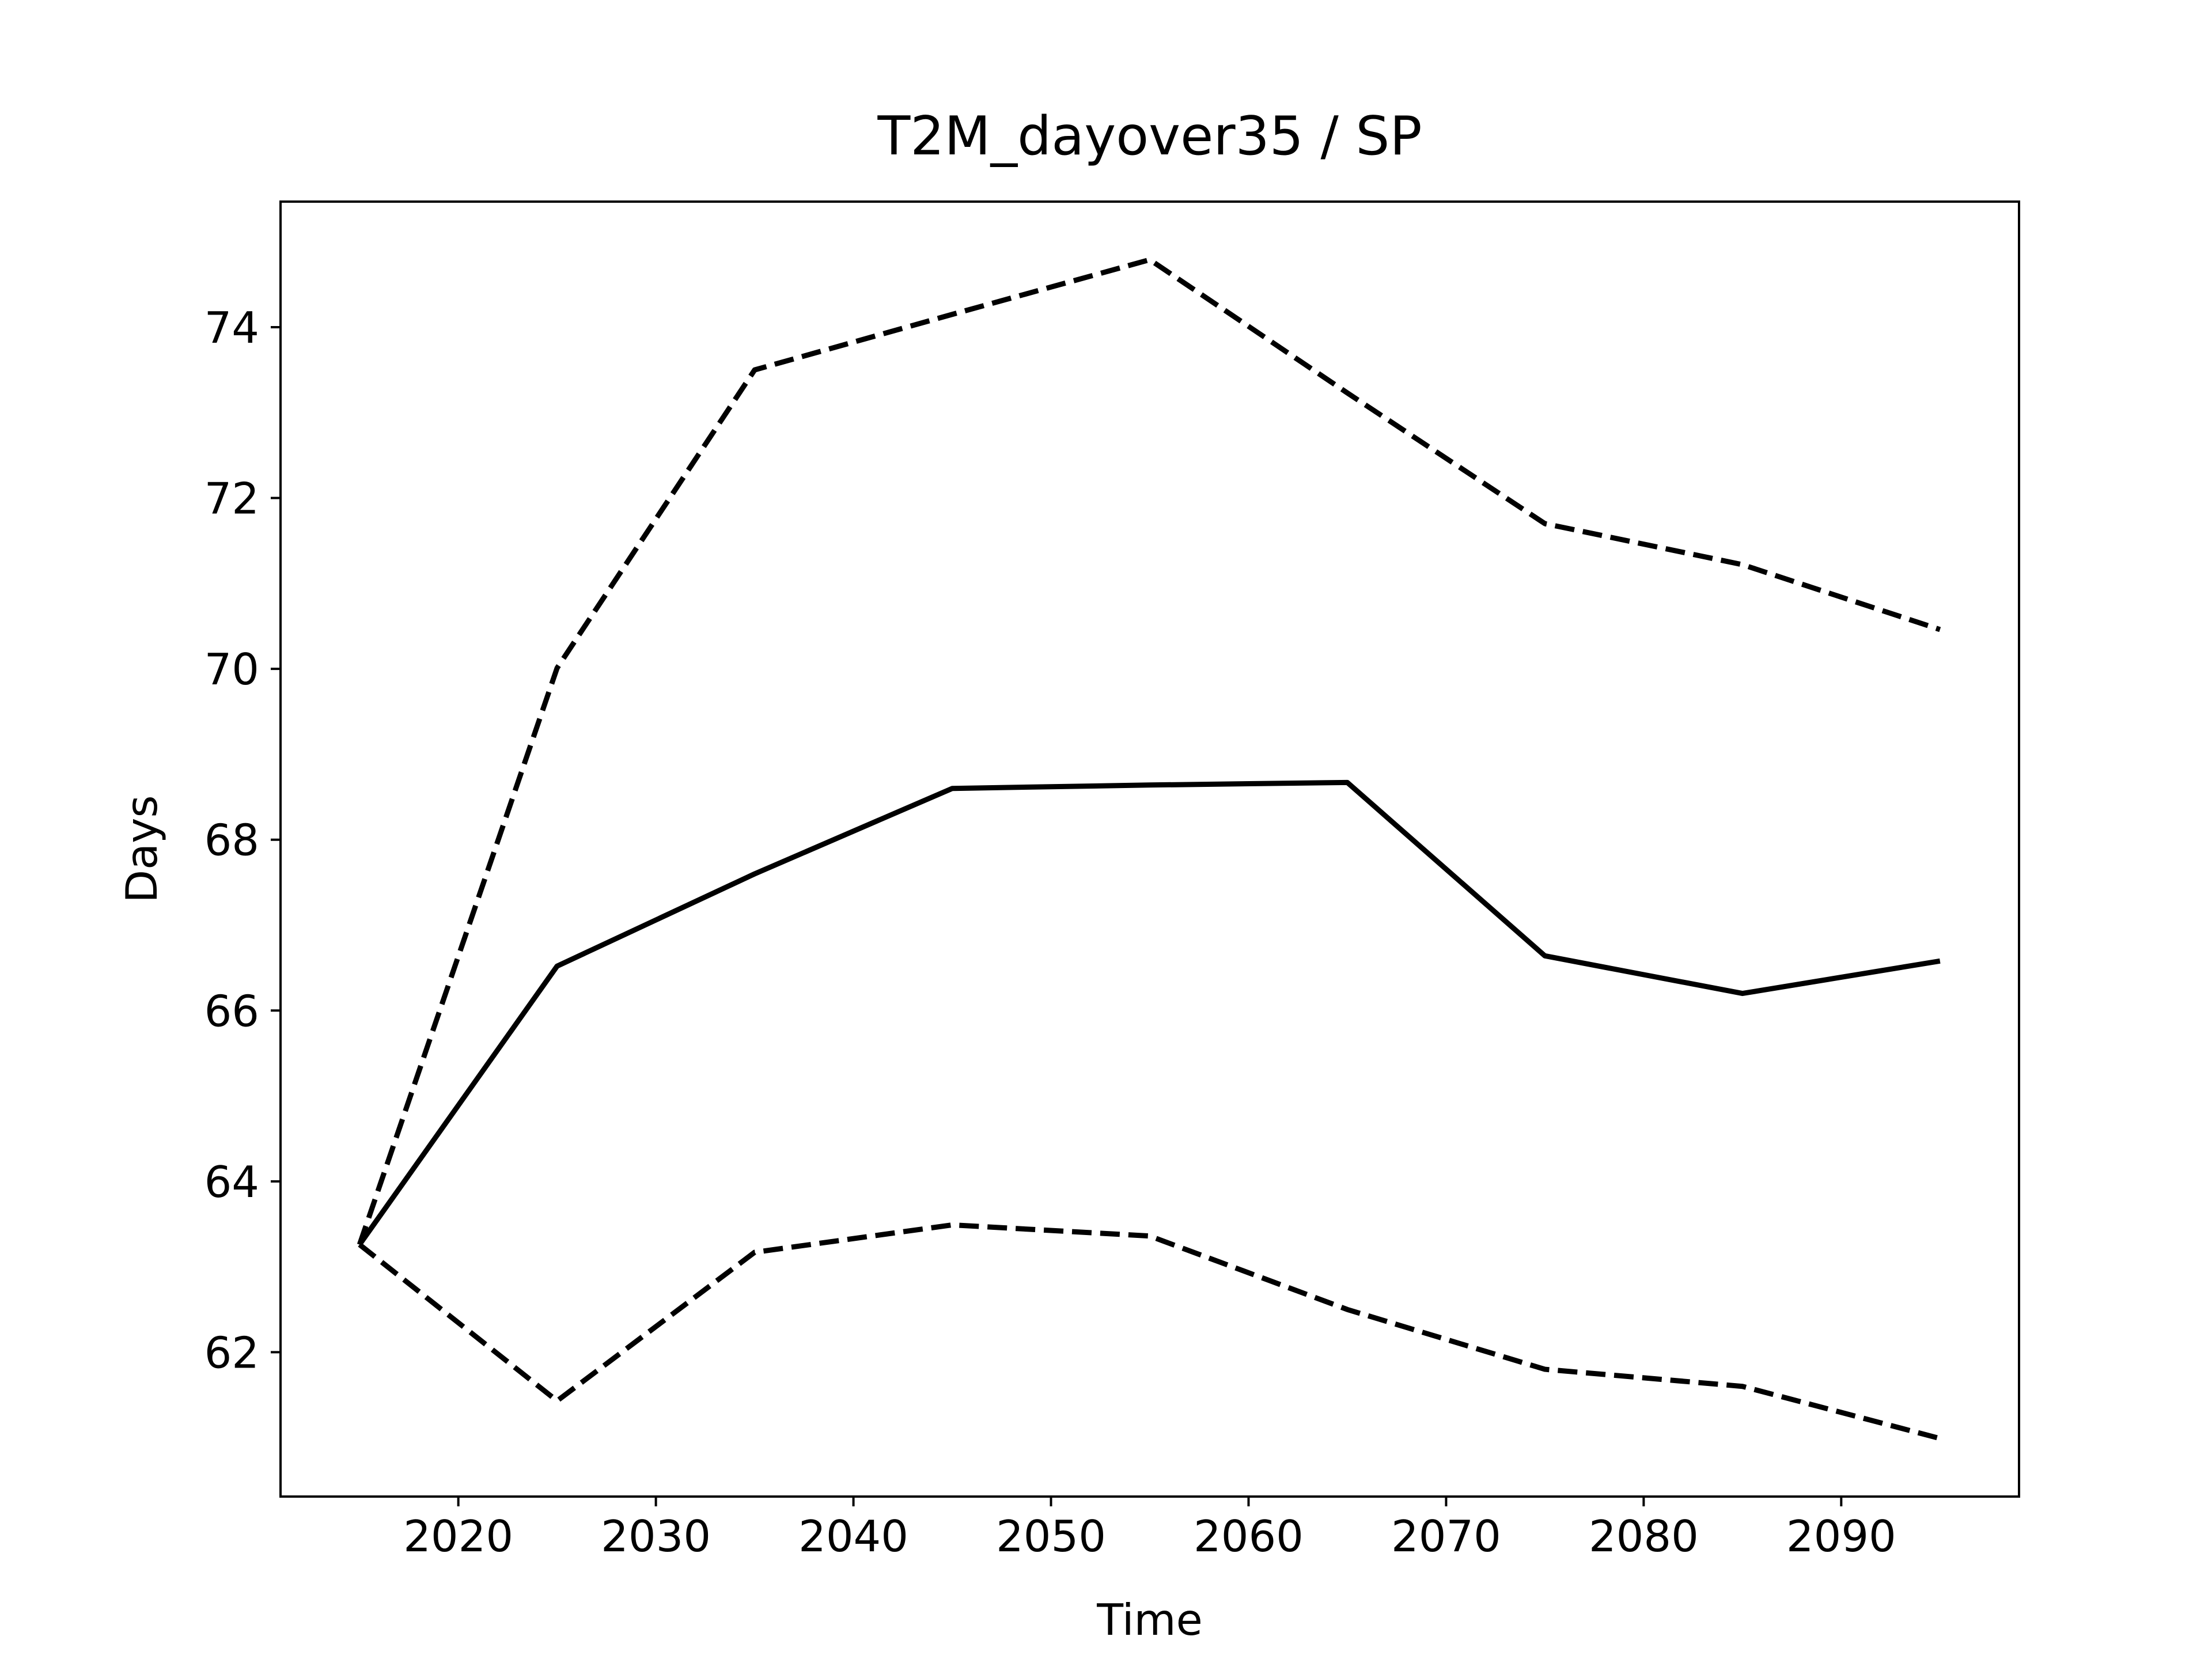 The width and height of the screenshot is (2212, 1659). Describe the element at coordinates (231, 669) in the screenshot. I see `y-tick-label: 70` at that location.